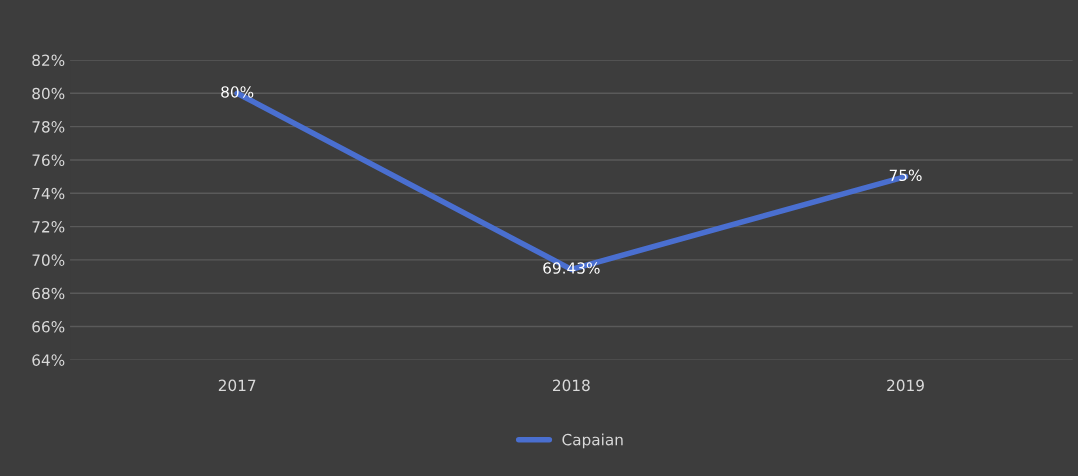  What do you see at coordinates (237, 385) in the screenshot?
I see `x-tick-label: 2017` at bounding box center [237, 385].